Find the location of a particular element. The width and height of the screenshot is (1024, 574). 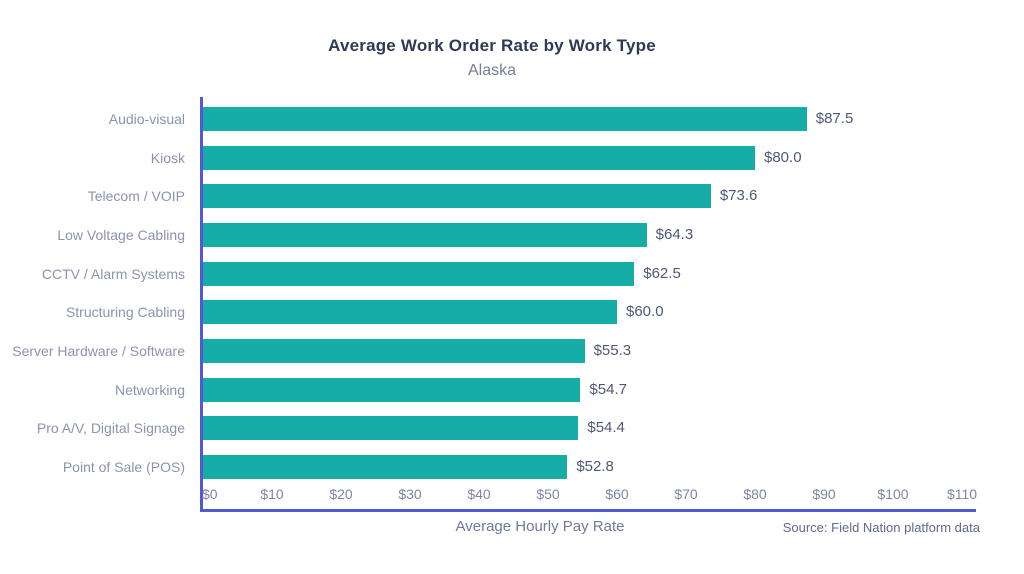

x-tick-label: $50 is located at coordinates (548, 494).